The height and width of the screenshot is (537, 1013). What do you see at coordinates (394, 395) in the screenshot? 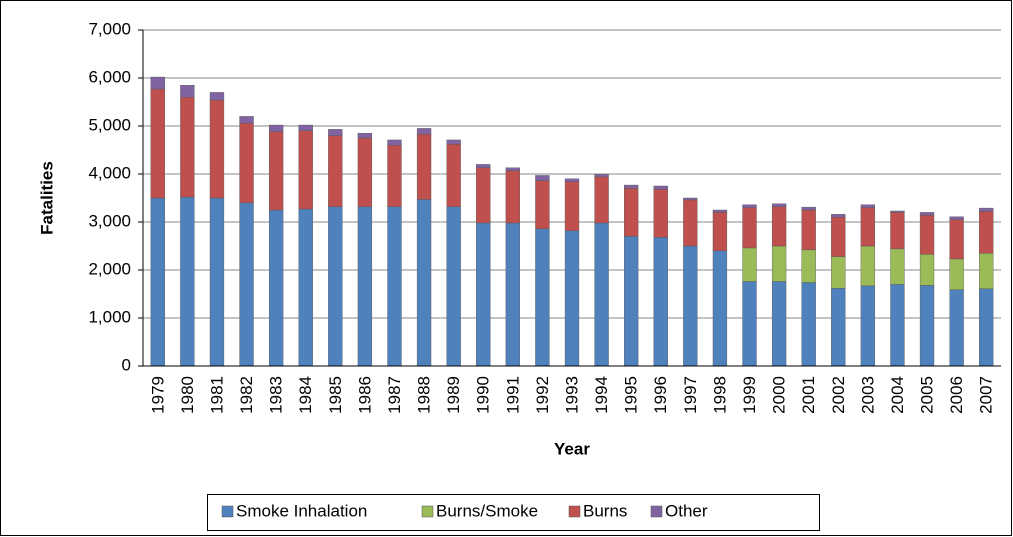
I see `x-tick-label: 1987` at bounding box center [394, 395].